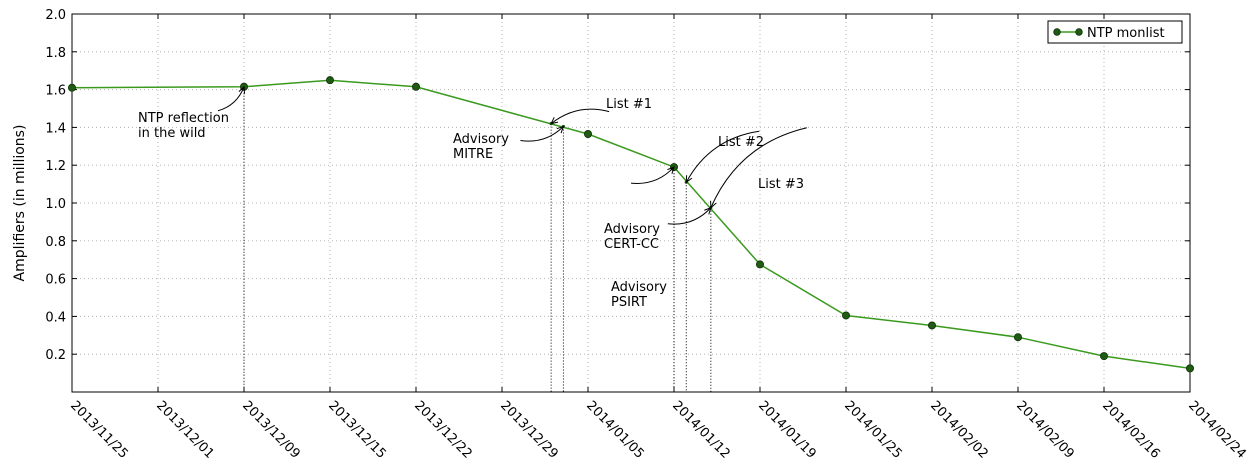  I want to click on legend: NTP monlist, so click(1115, 32).